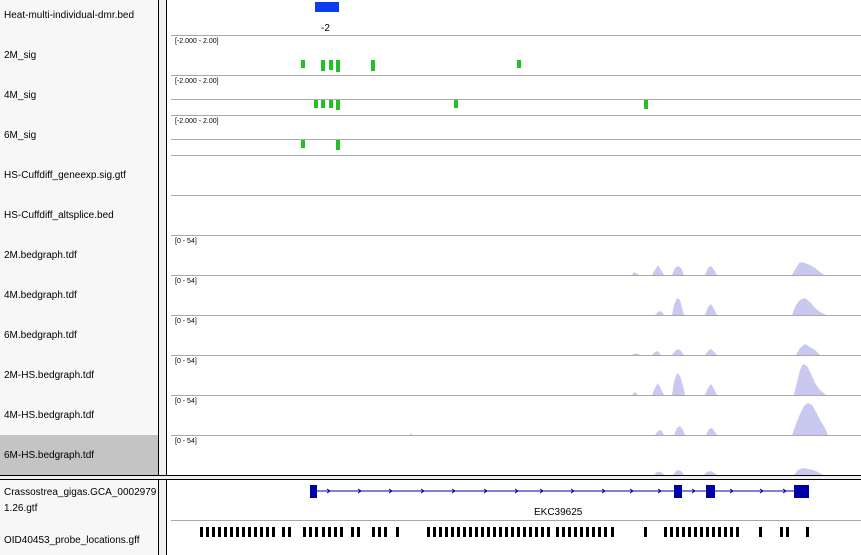  I want to click on track-label-6m-bedgraph: 6M.bedgraph.tdf, so click(40, 335).